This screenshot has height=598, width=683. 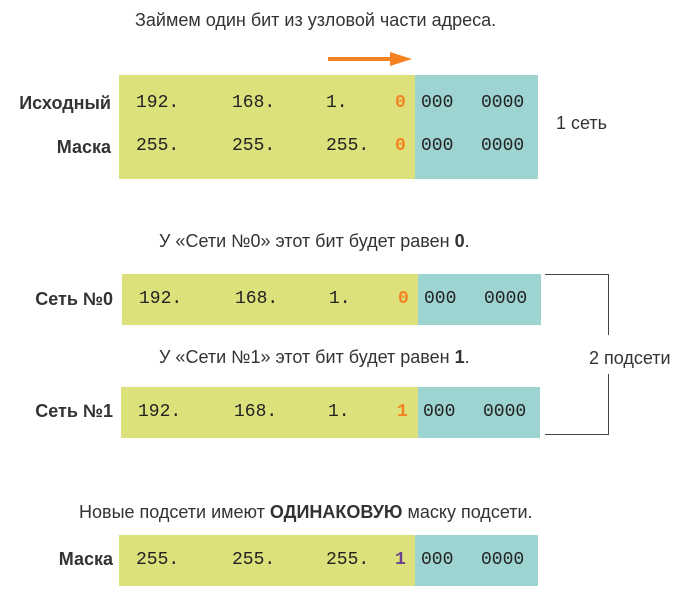 What do you see at coordinates (316, 20) in the screenshot?
I see `title: Займем один бит из узловой части адреса.` at bounding box center [316, 20].